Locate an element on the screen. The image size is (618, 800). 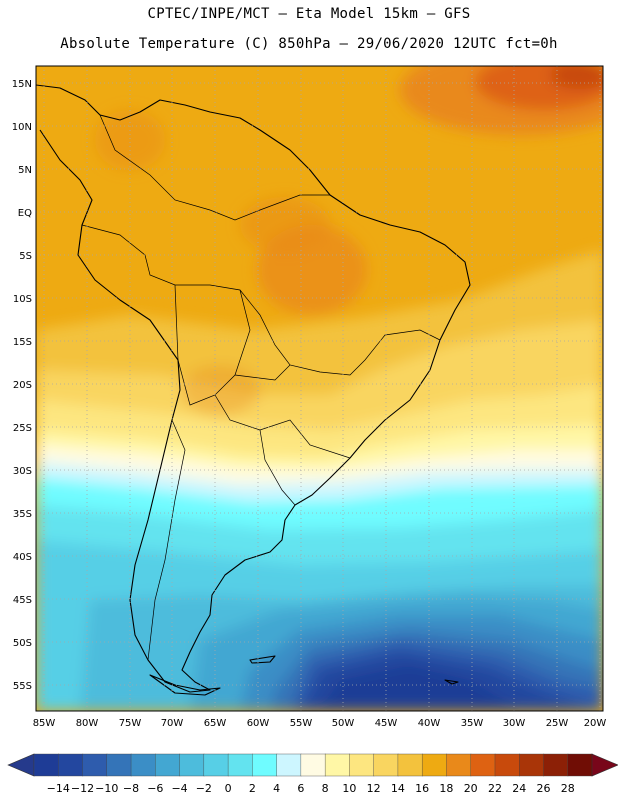
lon-label: 65W is located at coordinates (215, 723).